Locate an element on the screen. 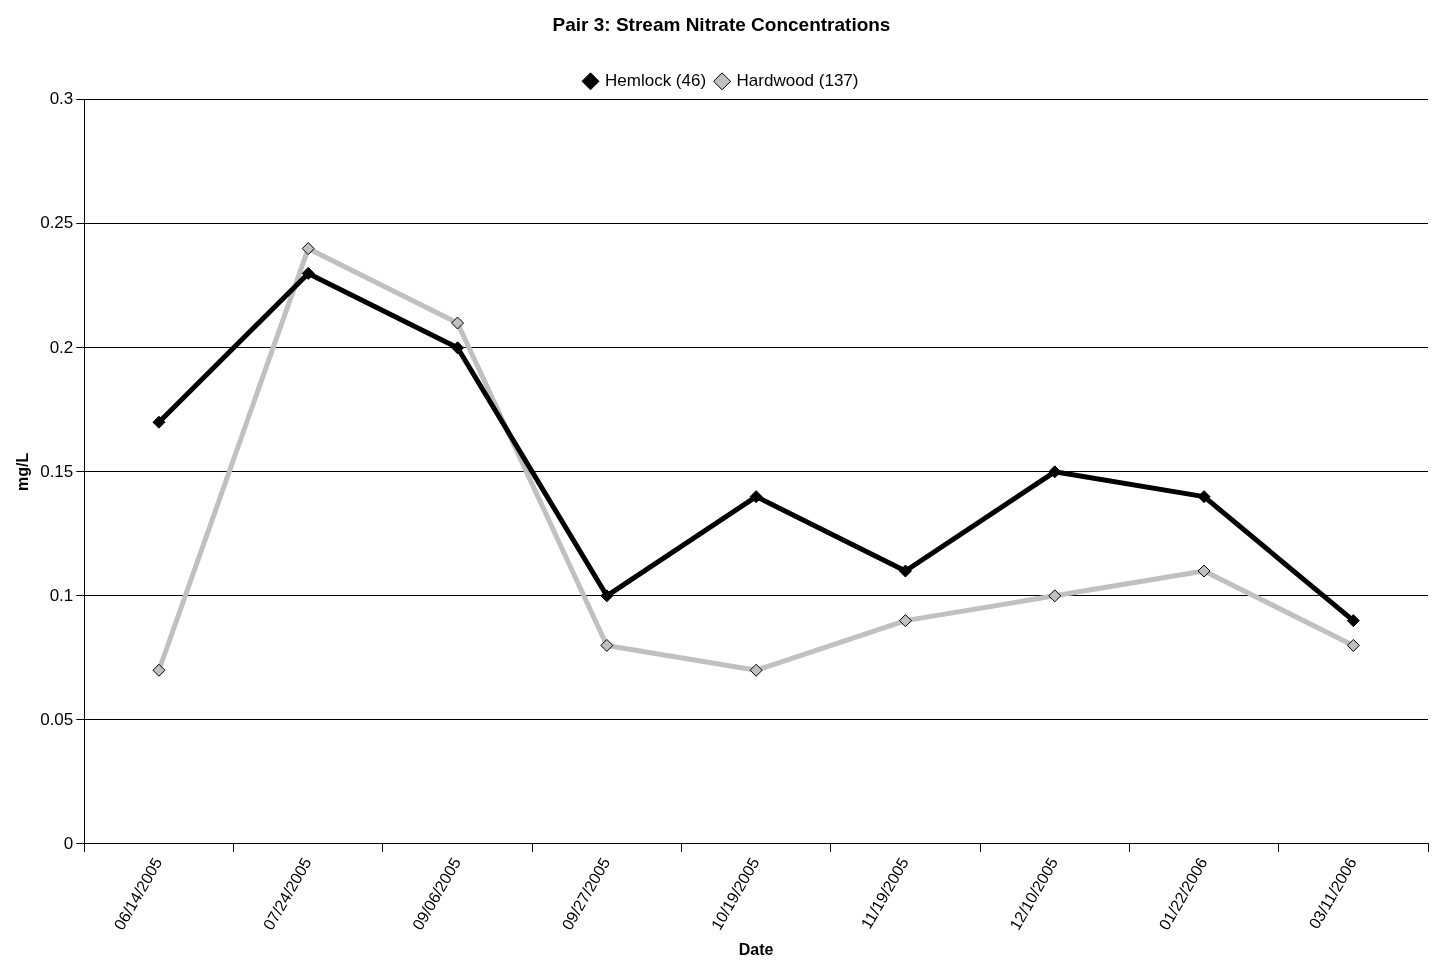  y-tick-label: 0.3 is located at coordinates (61, 99).